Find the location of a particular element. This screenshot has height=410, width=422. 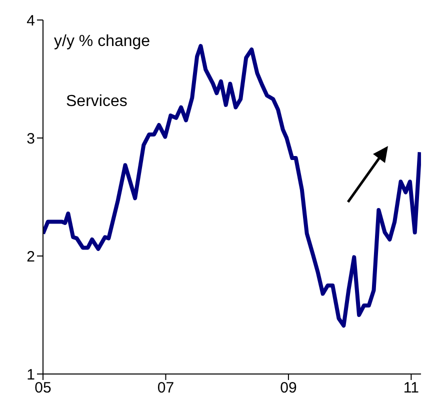

y-tick-label: 3 is located at coordinates (30, 139).